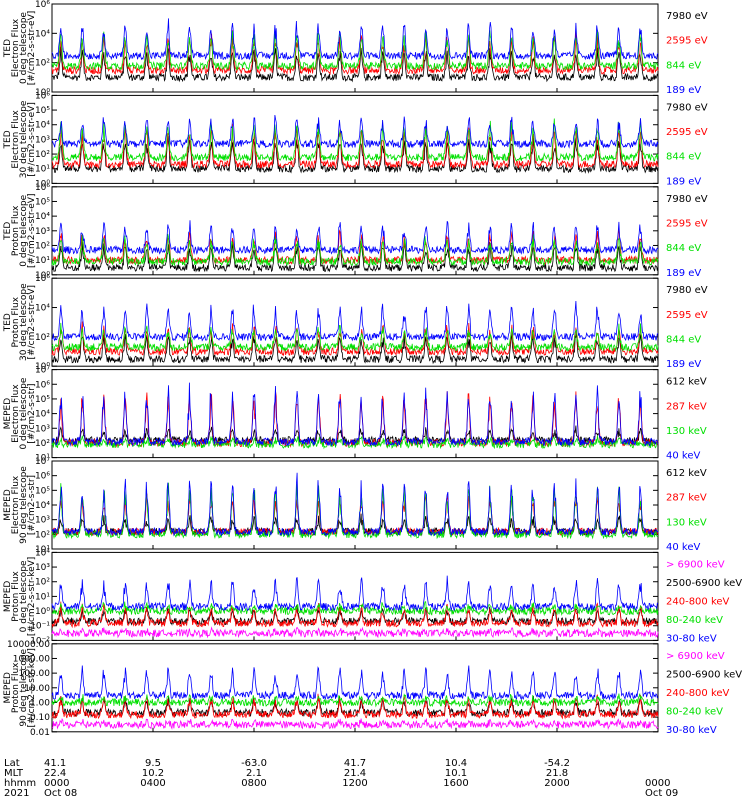 The width and height of the screenshot is (750, 800). Describe the element at coordinates (28, 645) in the screenshot. I see `y-tick-label: 10000.00` at that location.